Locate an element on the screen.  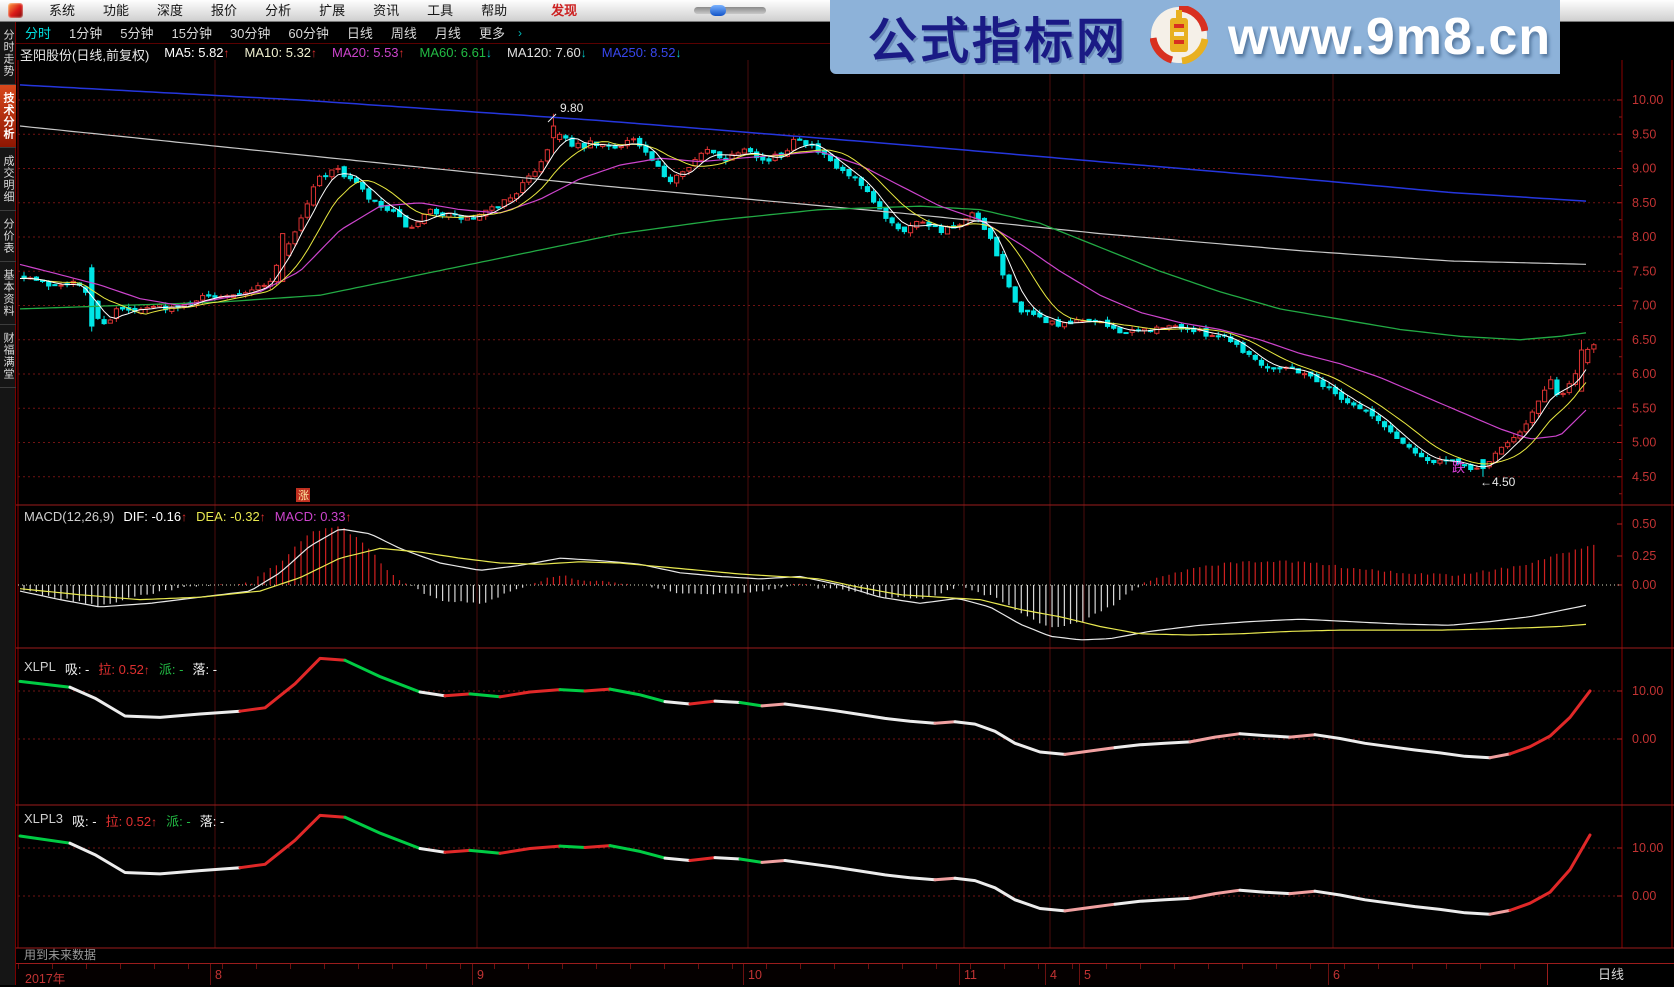
svg-text: 9.50 is located at coordinates (1644, 134).